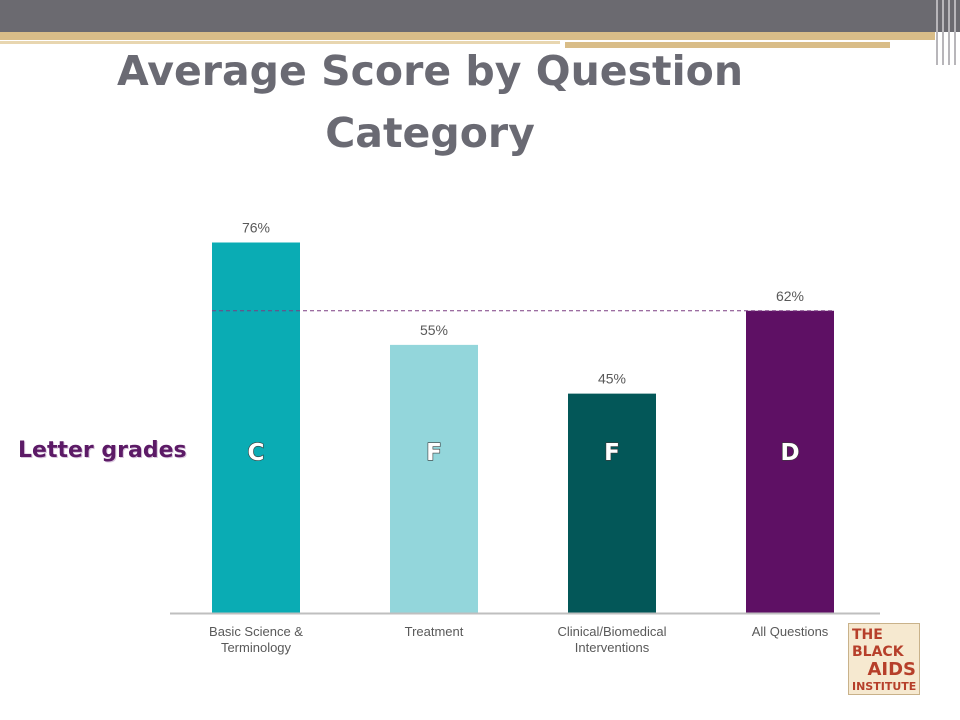 The height and width of the screenshot is (720, 960). I want to click on logo-line: THE BLACK, so click(878, 643).